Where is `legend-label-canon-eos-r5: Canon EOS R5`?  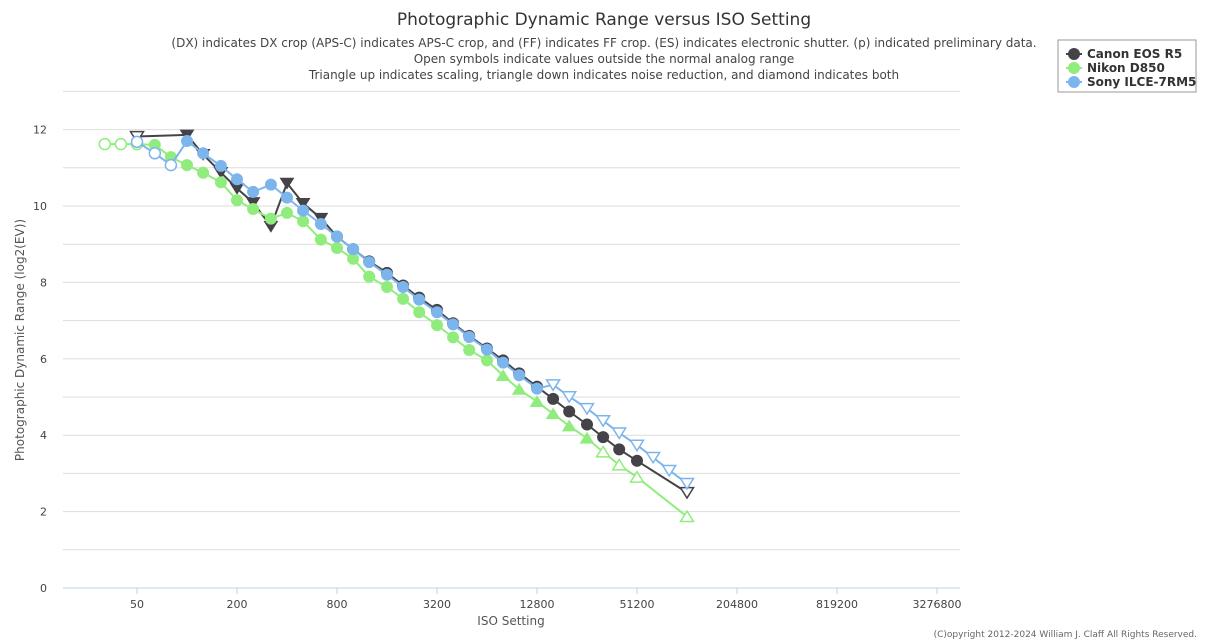
legend-label-canon-eos-r5: Canon EOS R5 is located at coordinates (1134, 54).